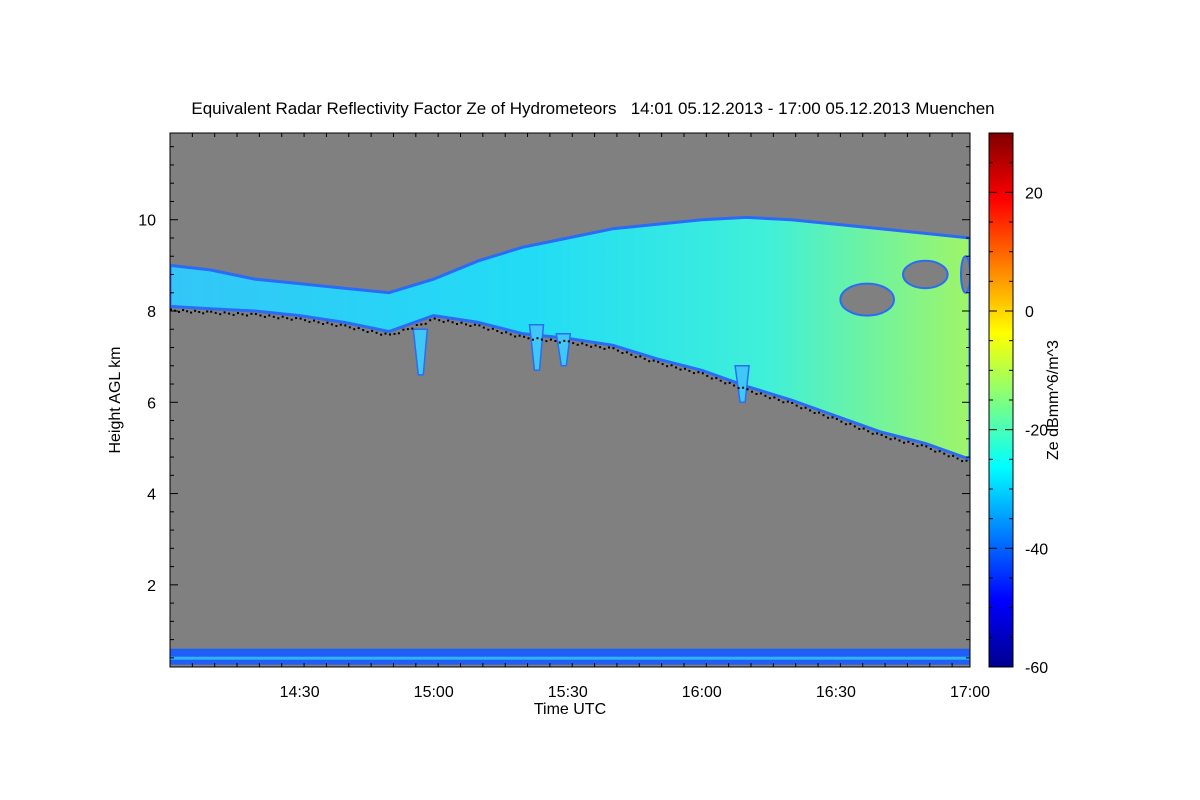 The height and width of the screenshot is (800, 1200). Describe the element at coordinates (570, 658) in the screenshot. I see `ground-clutter-core` at that location.